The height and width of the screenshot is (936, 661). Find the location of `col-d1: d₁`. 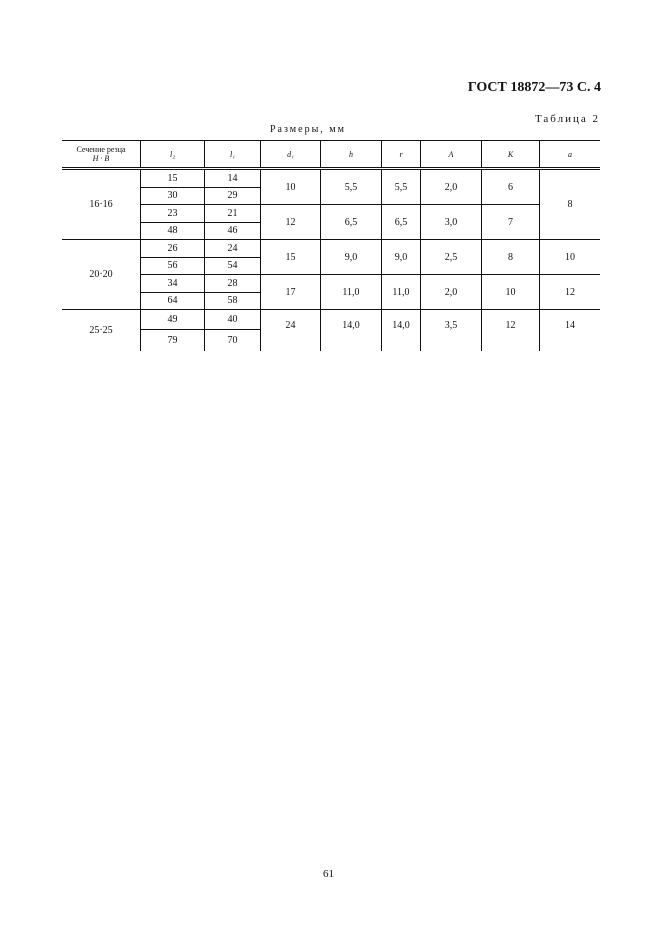

col-d1: d₁ is located at coordinates (290, 155).